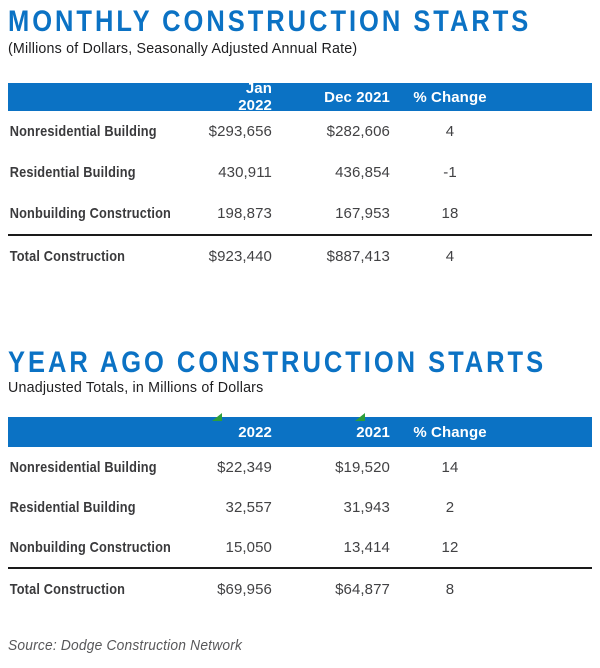 The image size is (600, 668). What do you see at coordinates (240, 131) in the screenshot?
I see `row-value-period1: $293,656` at bounding box center [240, 131].